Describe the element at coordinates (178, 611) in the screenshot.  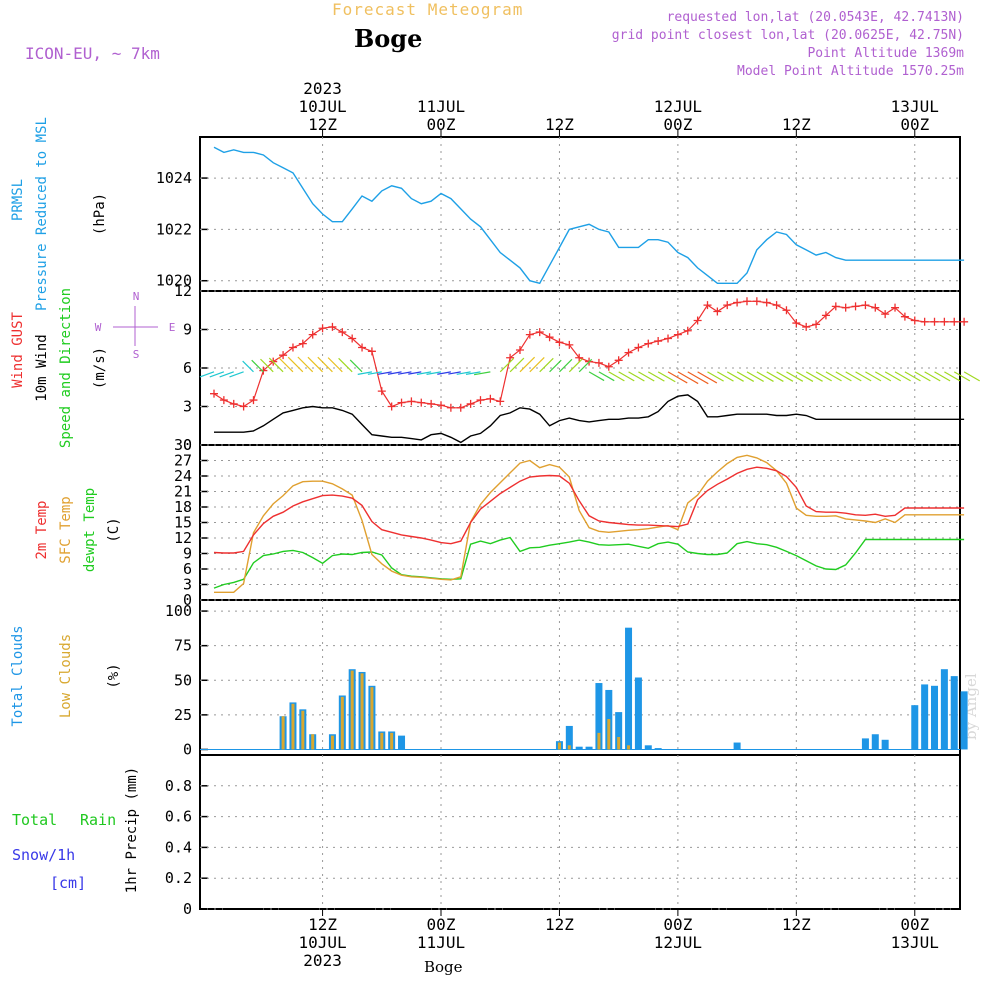
I see `y-tick-label: 100` at that location.